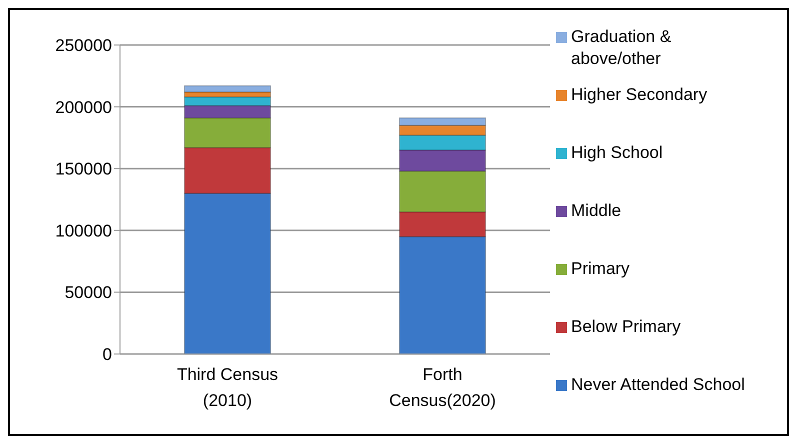  What do you see at coordinates (596, 211) in the screenshot?
I see `legend-label: Middle` at bounding box center [596, 211].